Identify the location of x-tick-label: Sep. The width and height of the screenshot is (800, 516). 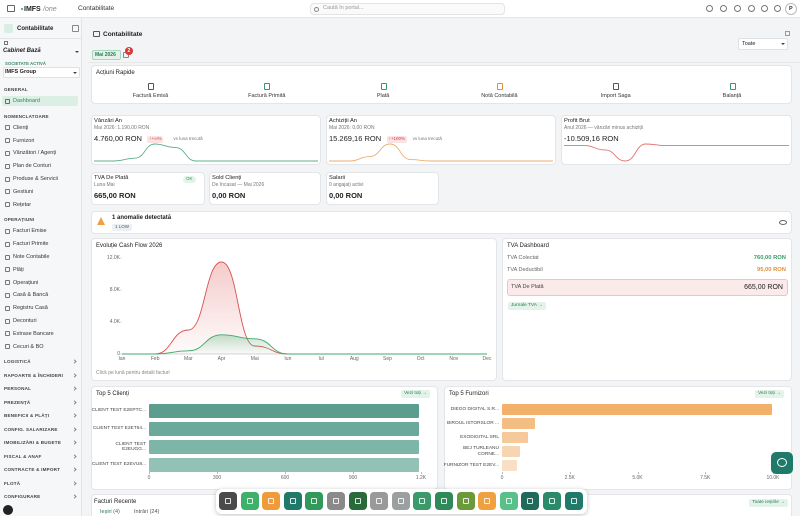
(387, 359).